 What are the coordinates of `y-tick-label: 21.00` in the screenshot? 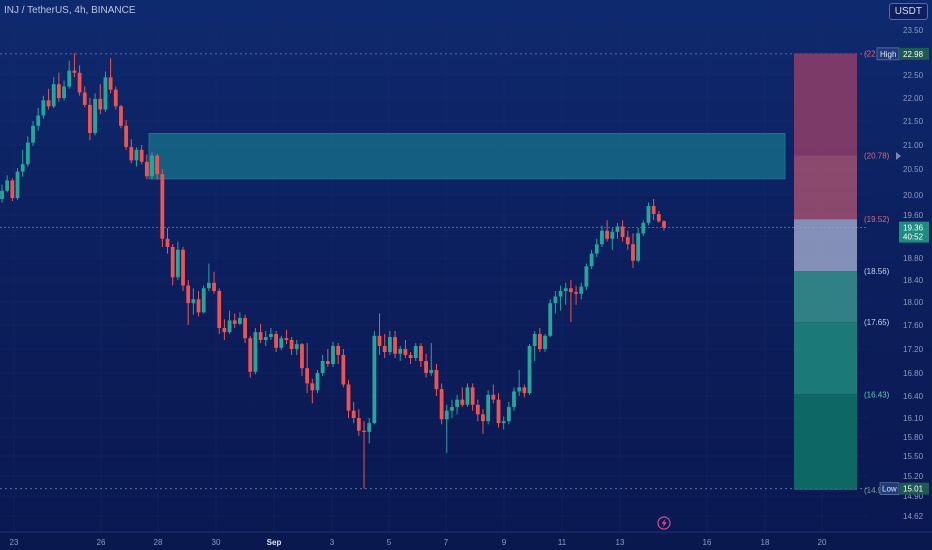 It's located at (913, 145).